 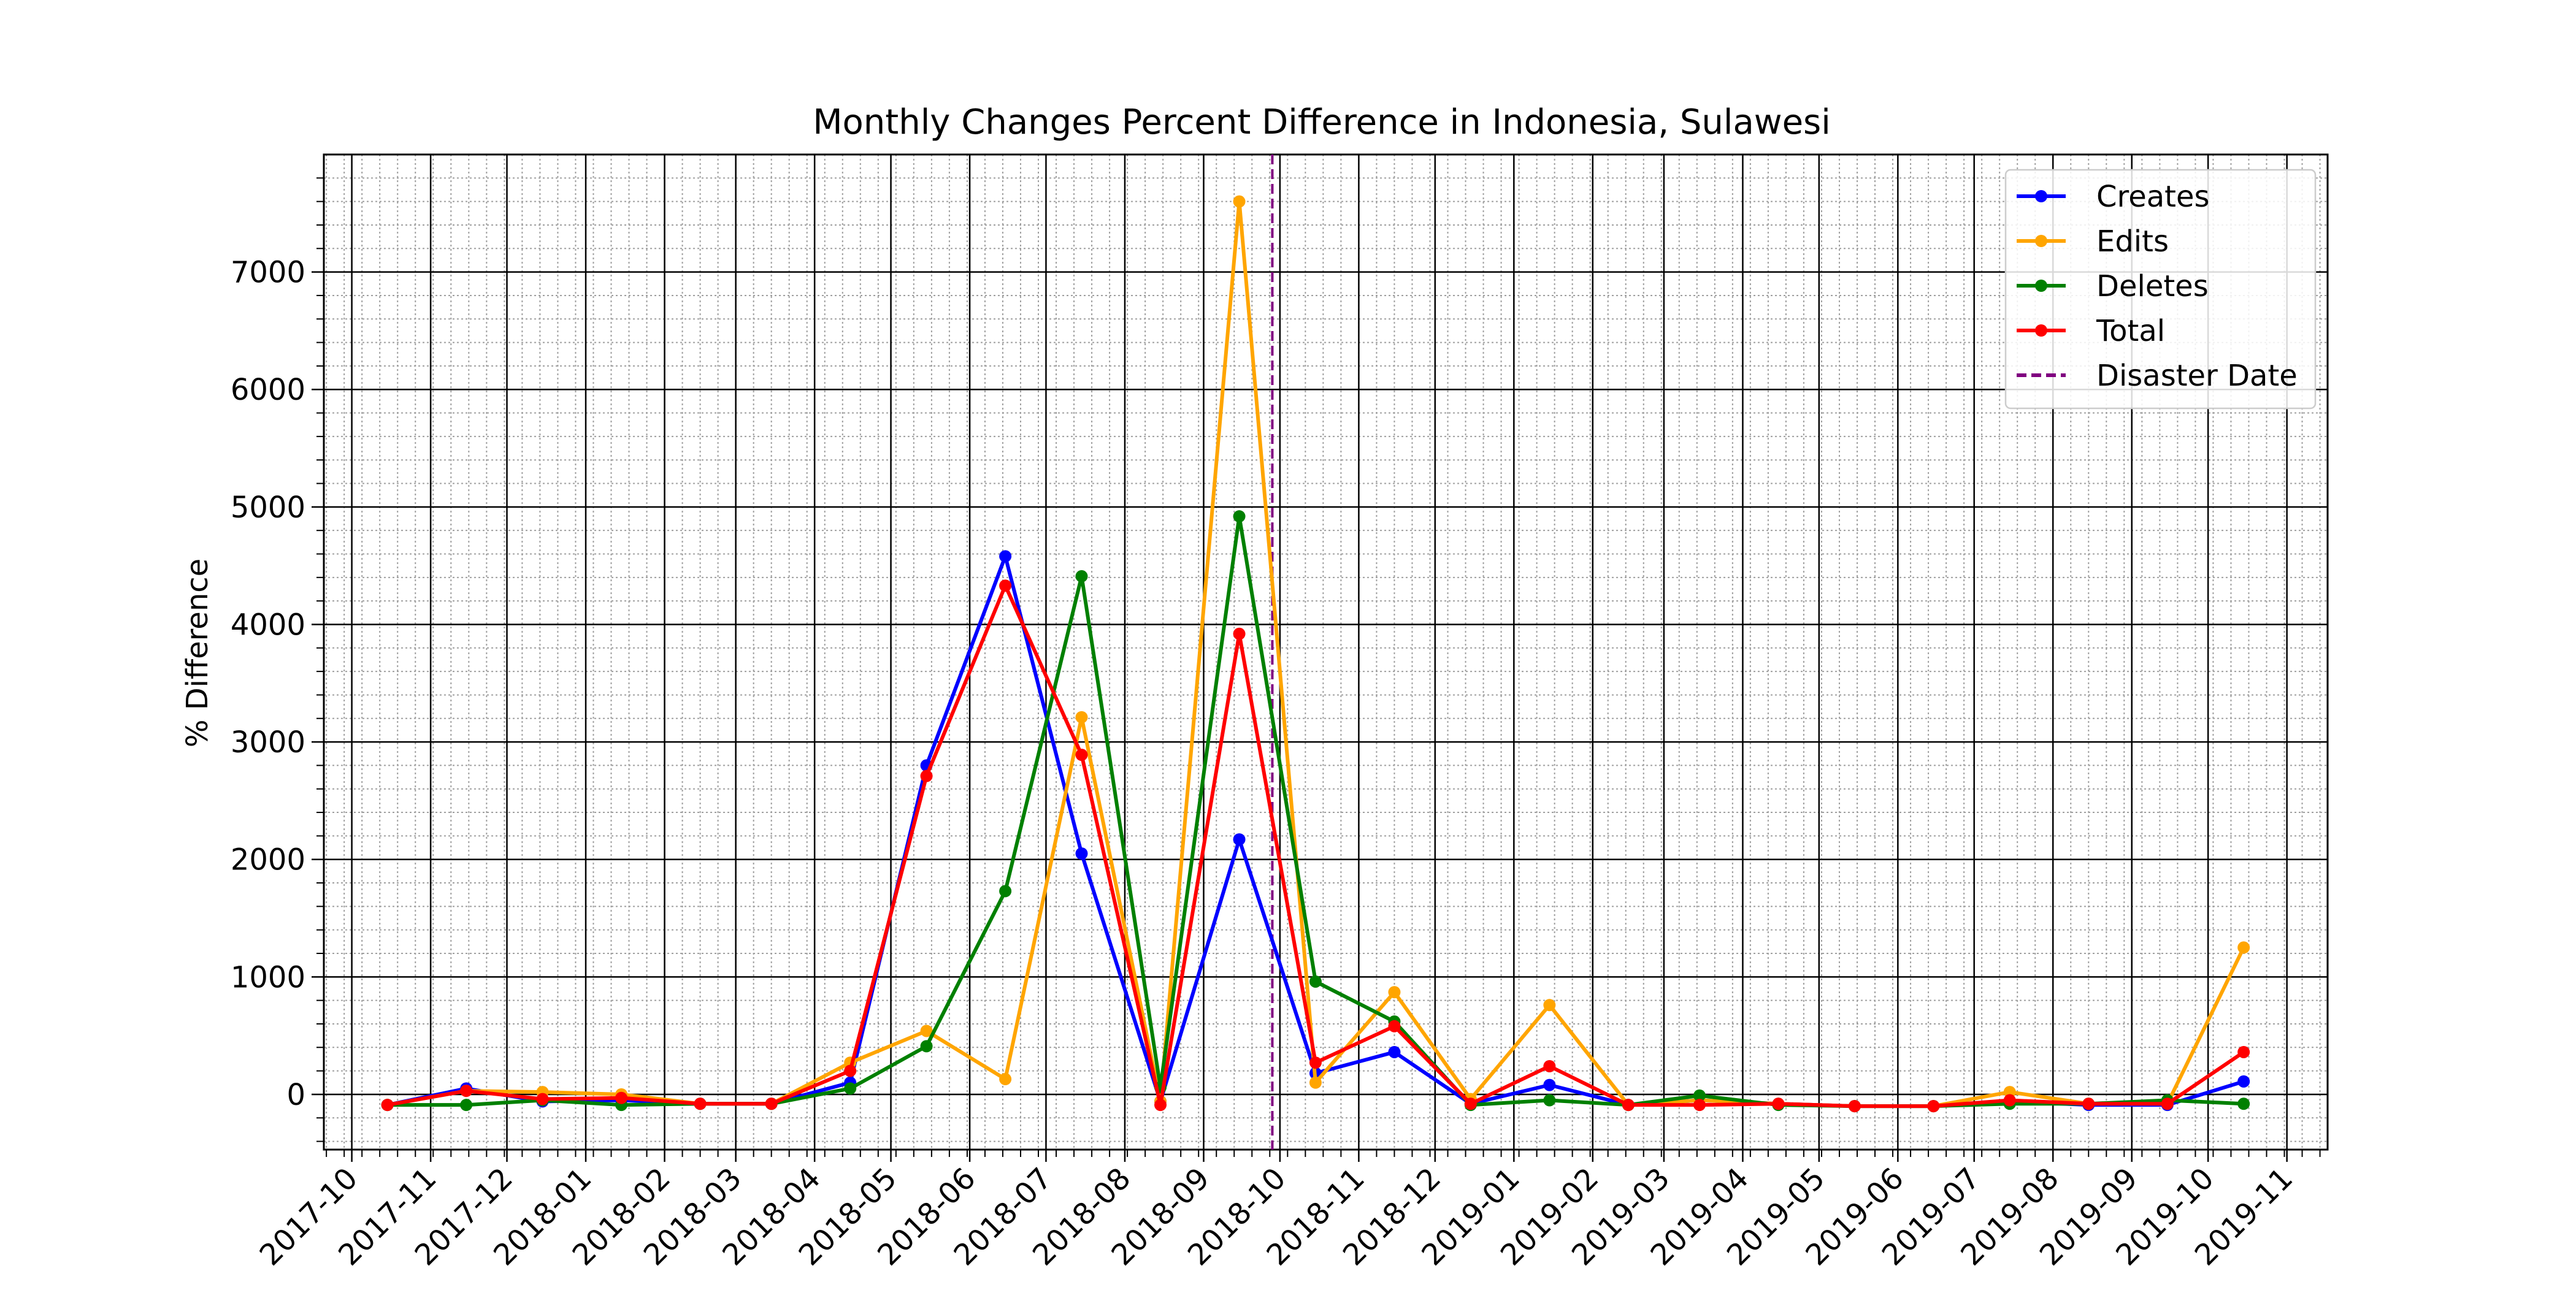 What do you see at coordinates (268, 860) in the screenshot?
I see `y-tick-label: 2000` at bounding box center [268, 860].